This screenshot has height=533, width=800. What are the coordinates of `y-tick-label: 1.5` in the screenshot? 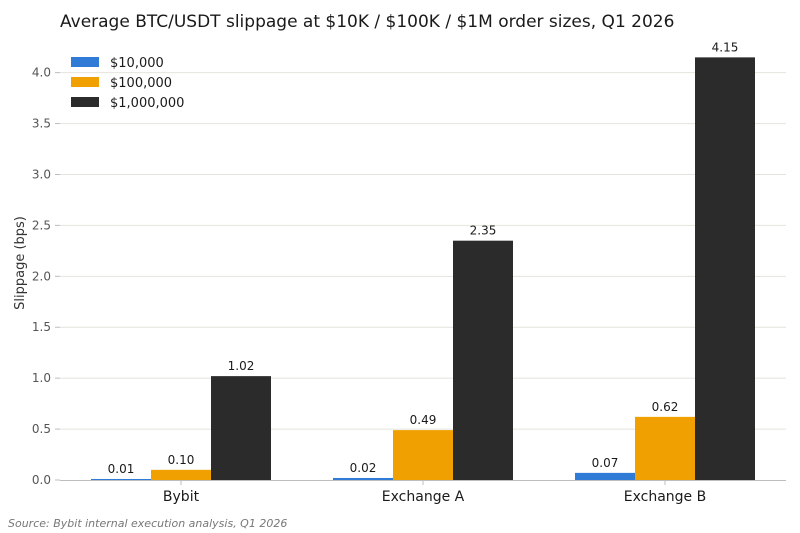 It's located at (41, 327).